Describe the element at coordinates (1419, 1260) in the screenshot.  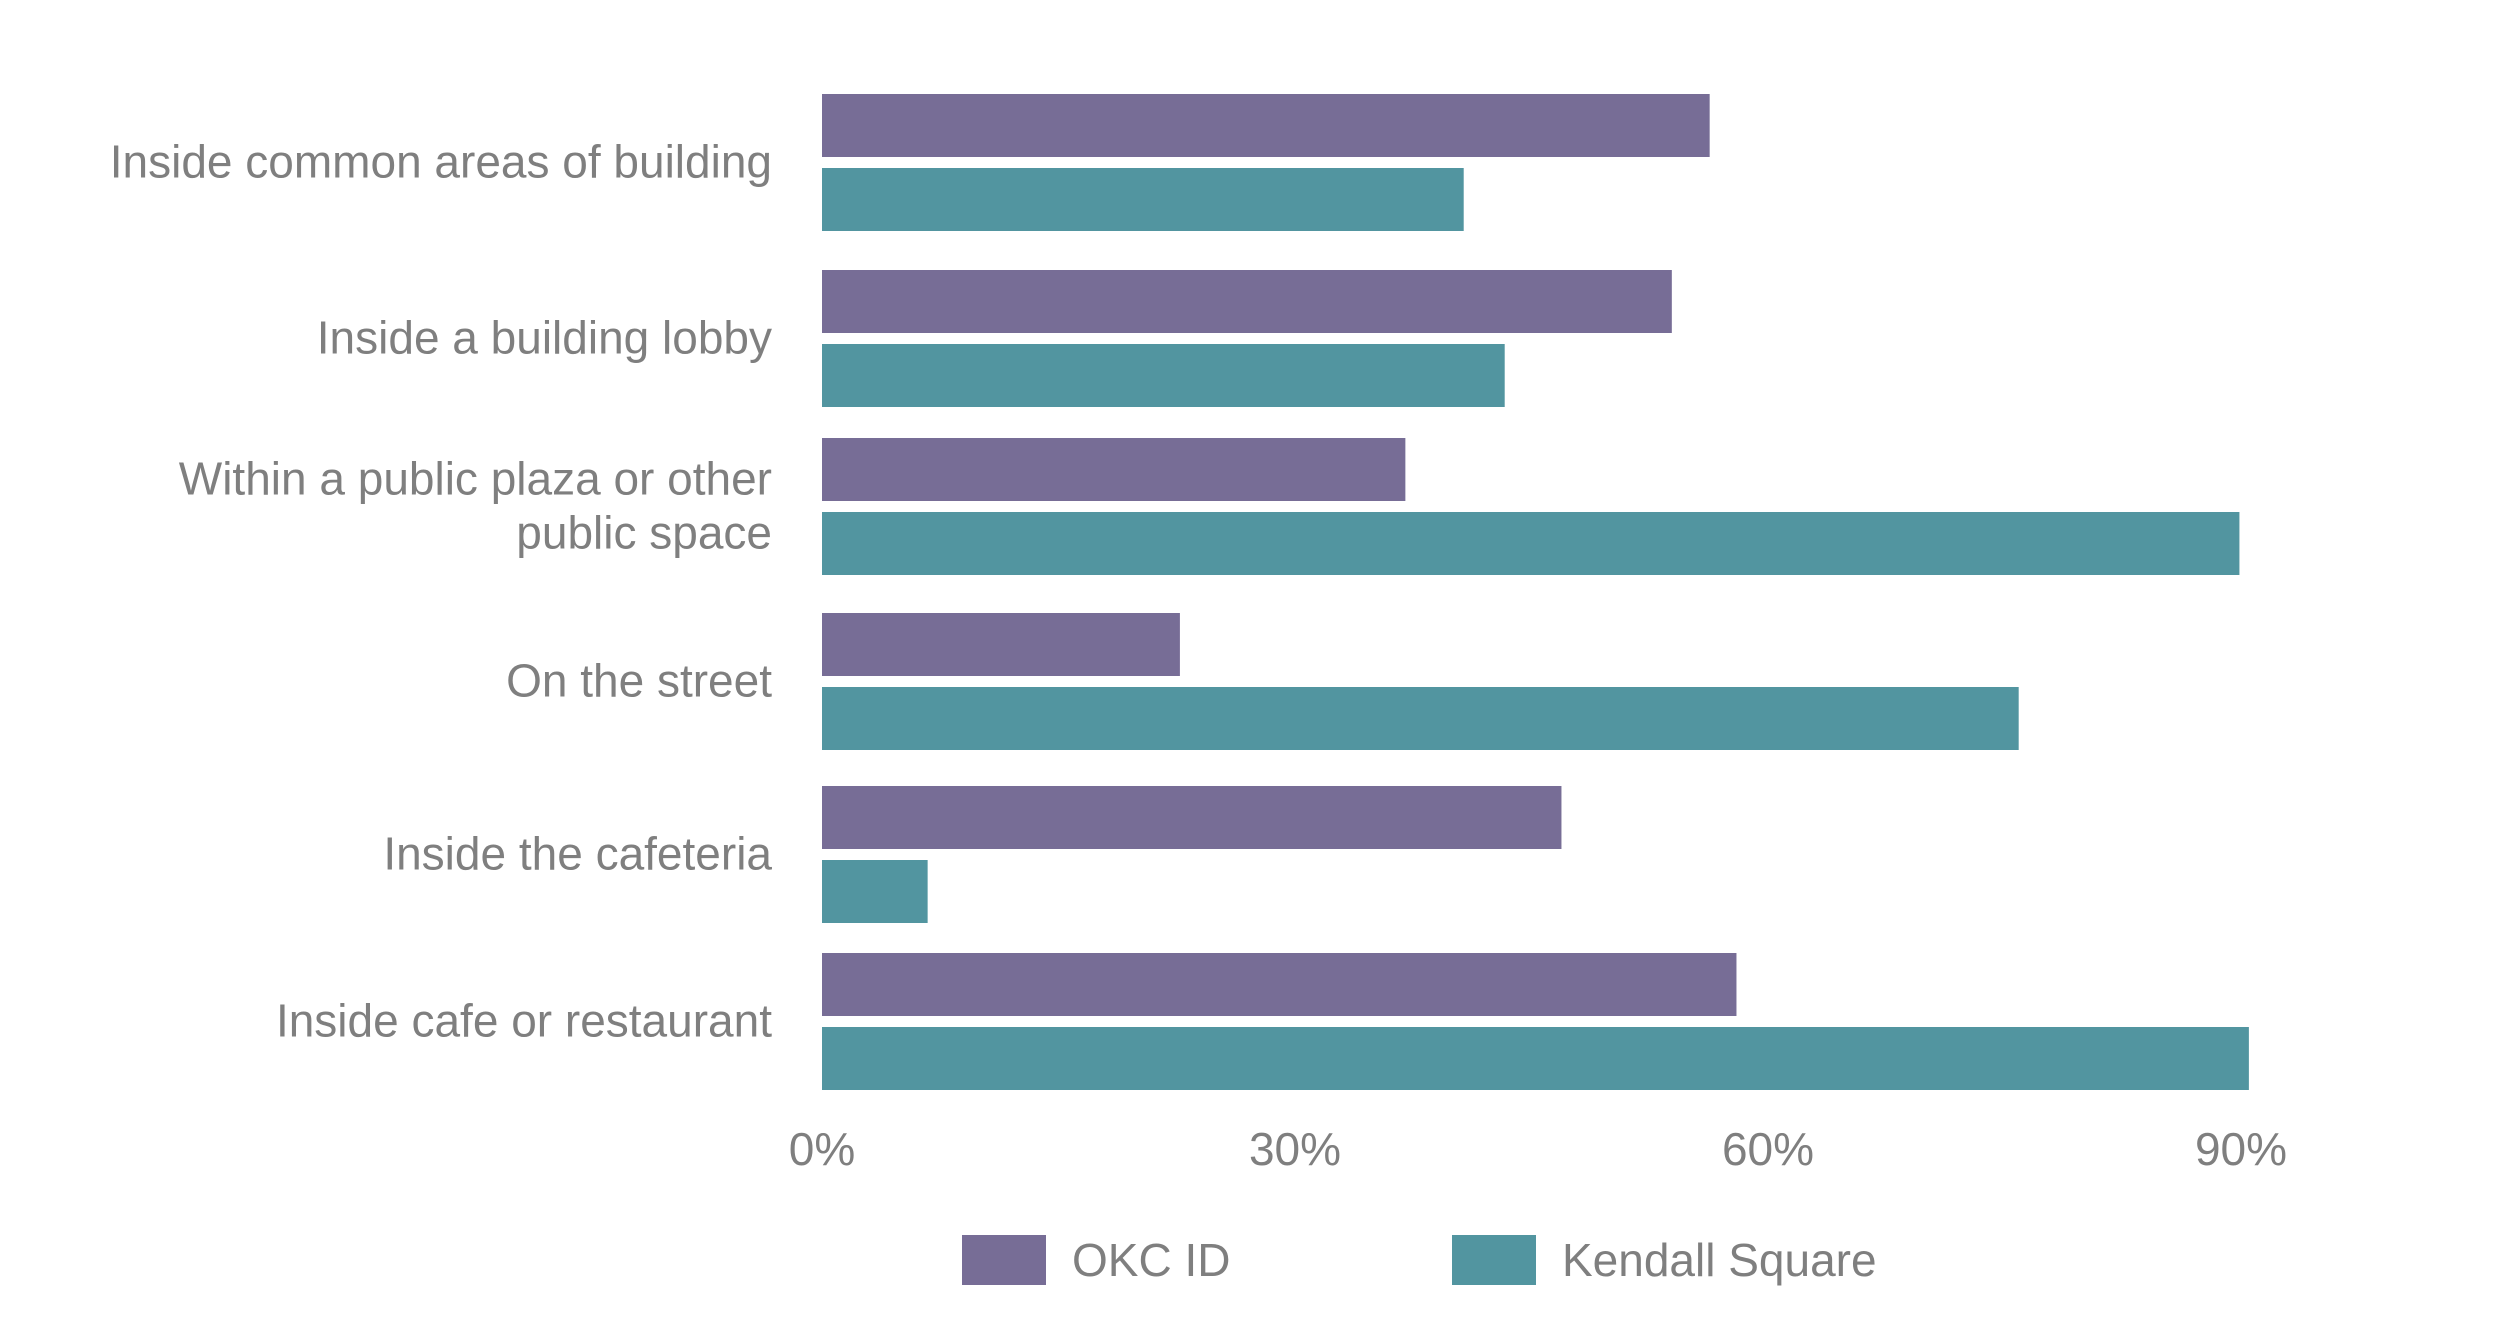
I see `legend: OKC ID Kendall Square` at that location.